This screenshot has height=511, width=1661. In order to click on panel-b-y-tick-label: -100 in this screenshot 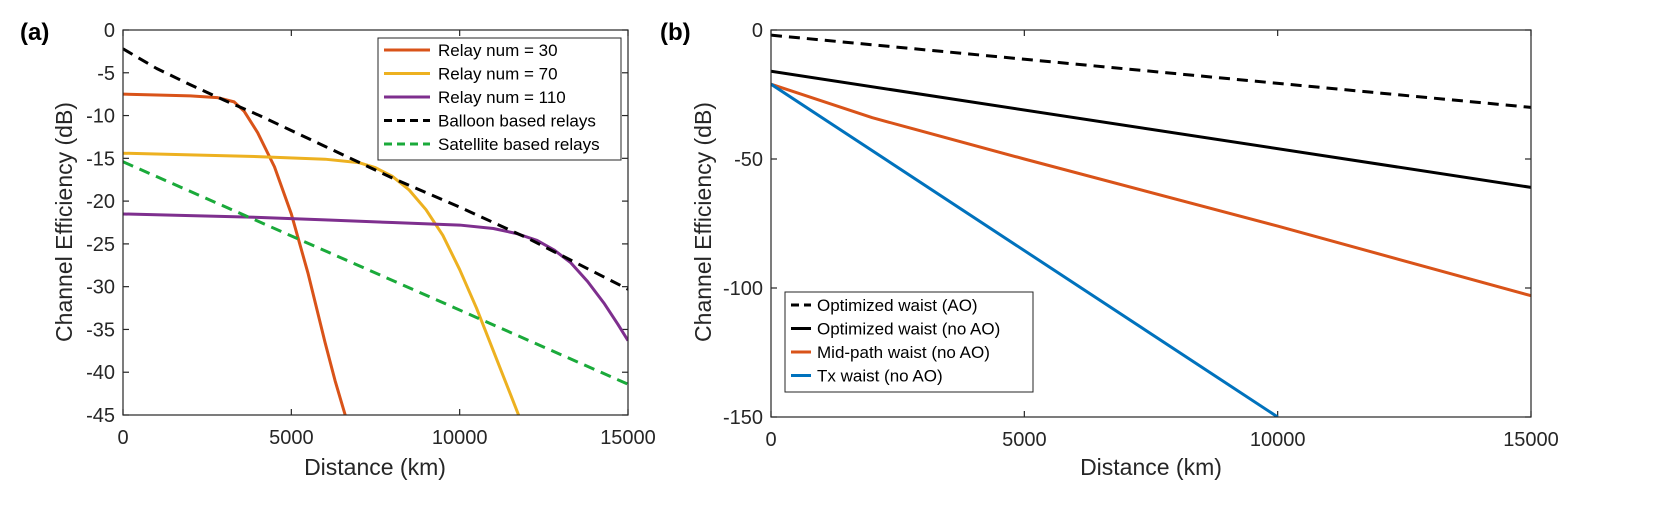, I will do `click(743, 289)`.